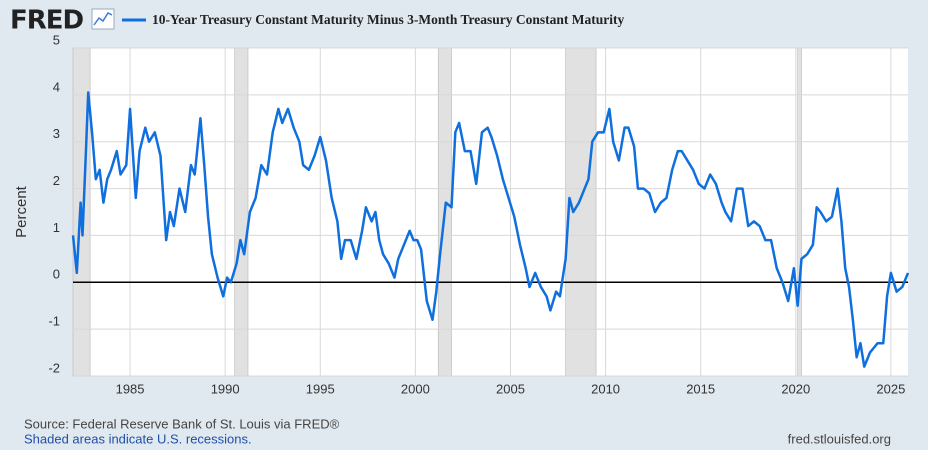  Describe the element at coordinates (56, 39) in the screenshot. I see `y-tick-label: 5` at that location.